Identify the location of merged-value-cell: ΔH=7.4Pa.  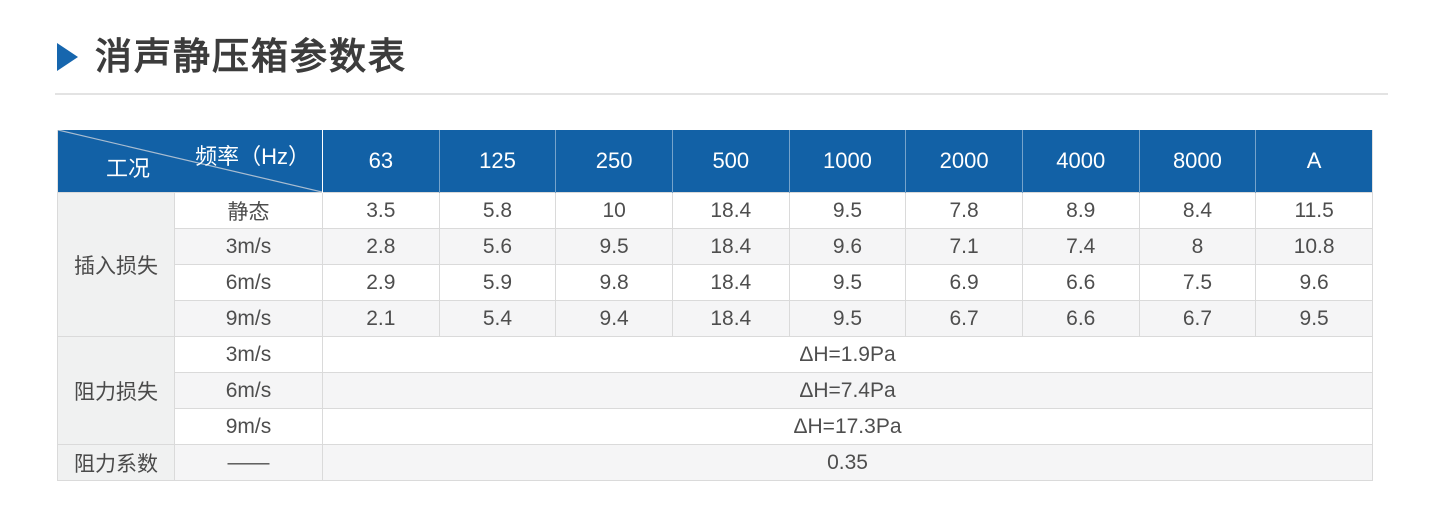
(847, 390).